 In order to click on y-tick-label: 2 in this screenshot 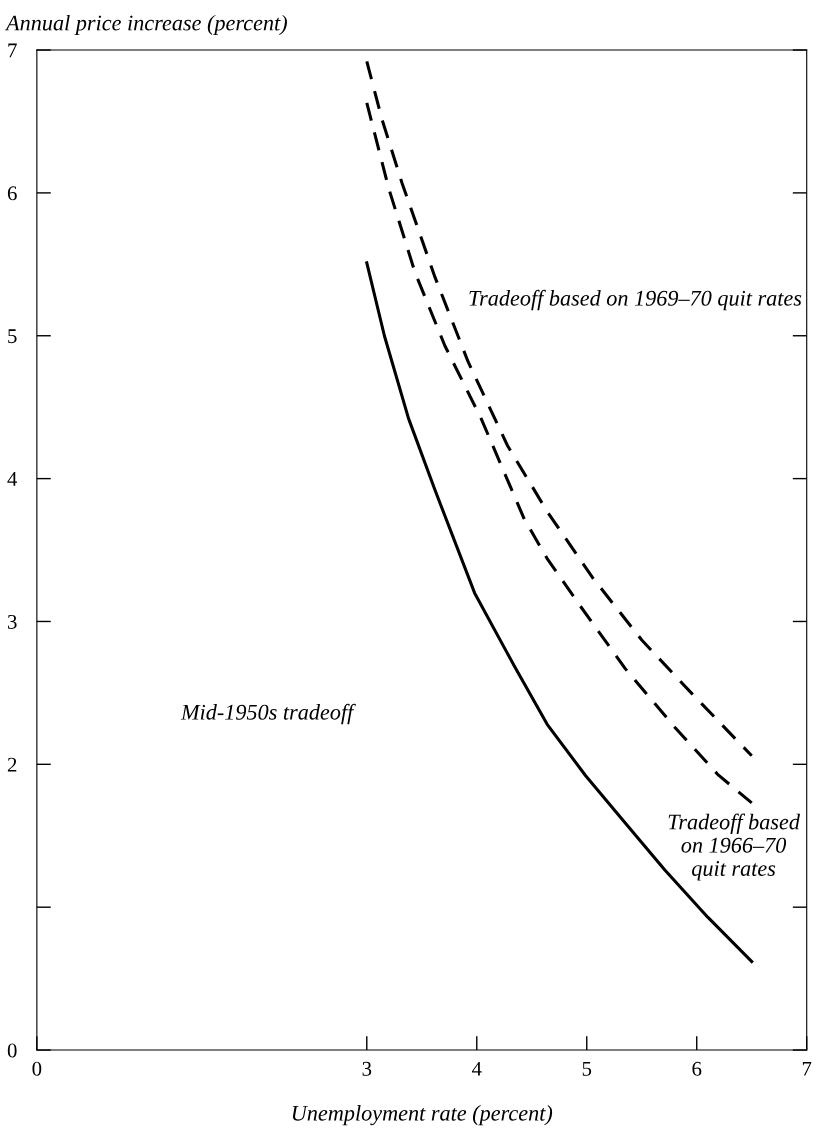, I will do `click(12, 764)`.